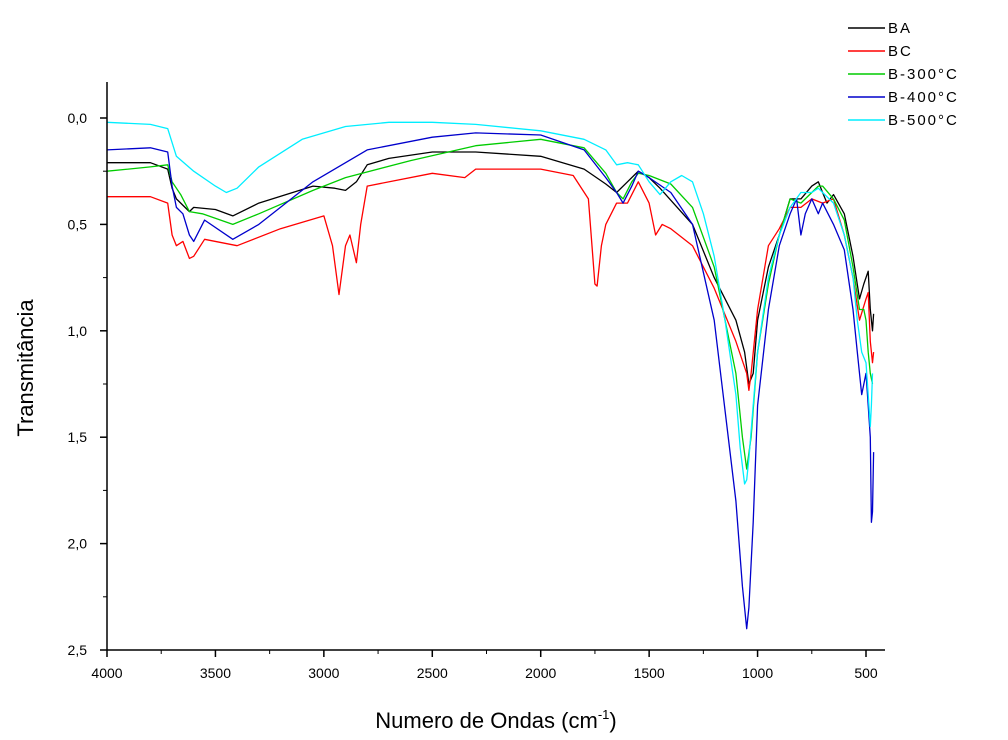  What do you see at coordinates (923, 74) in the screenshot?
I see `legend-label: B-300°C` at bounding box center [923, 74].